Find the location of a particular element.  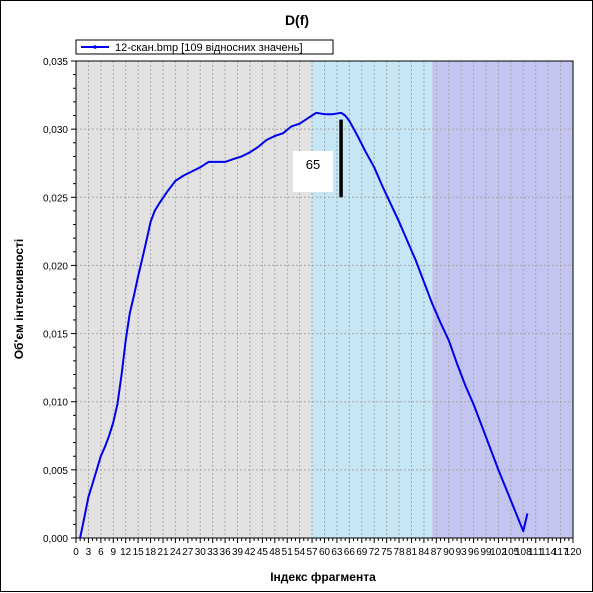

annotation-box is located at coordinates (312, 171).